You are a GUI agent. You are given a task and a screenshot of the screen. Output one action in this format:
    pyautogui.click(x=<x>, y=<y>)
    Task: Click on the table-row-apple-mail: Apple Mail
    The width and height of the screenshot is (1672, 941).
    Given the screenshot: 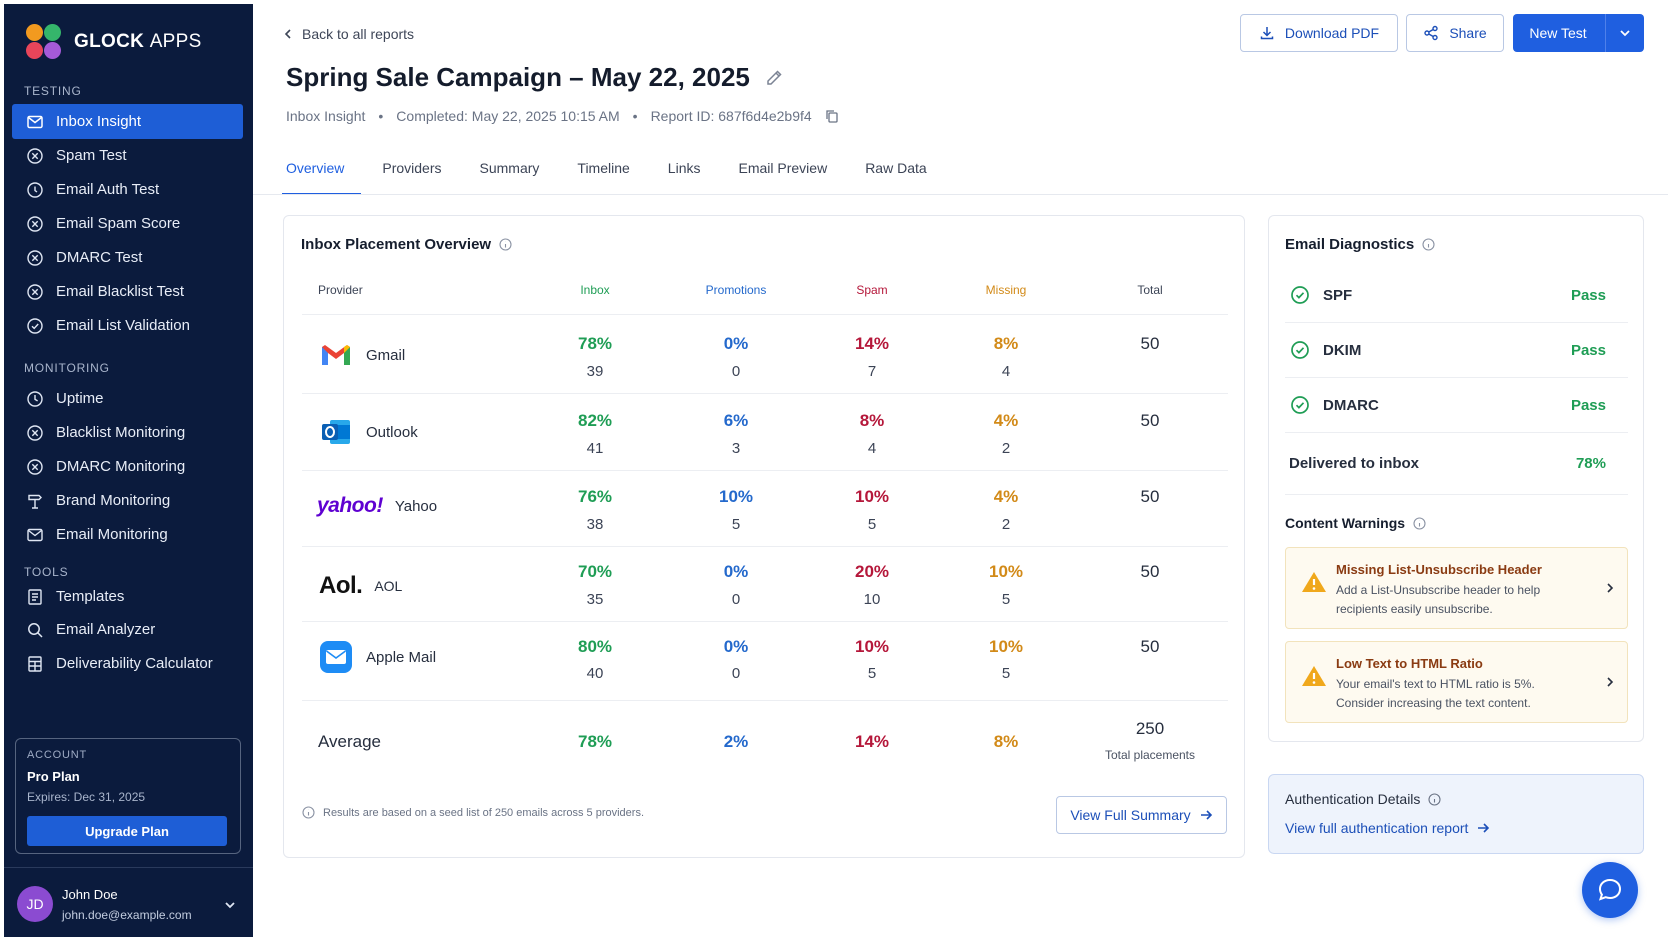 What is the action you would take?
    pyautogui.click(x=377, y=657)
    